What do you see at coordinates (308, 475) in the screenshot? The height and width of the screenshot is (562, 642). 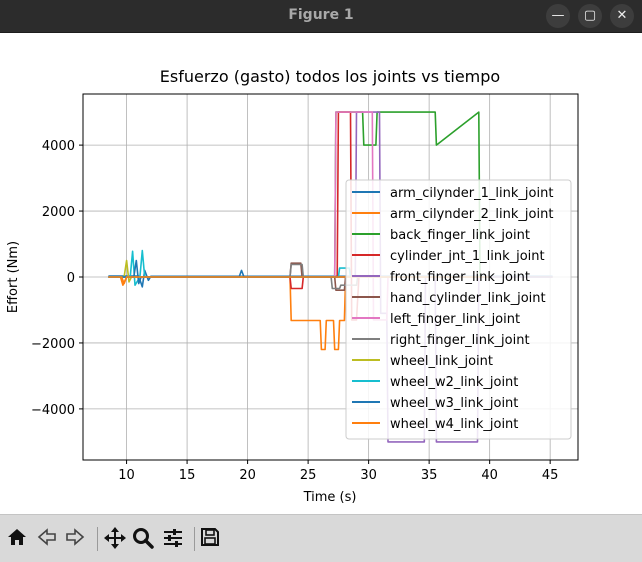 I see `x-tick-label: 25` at bounding box center [308, 475].